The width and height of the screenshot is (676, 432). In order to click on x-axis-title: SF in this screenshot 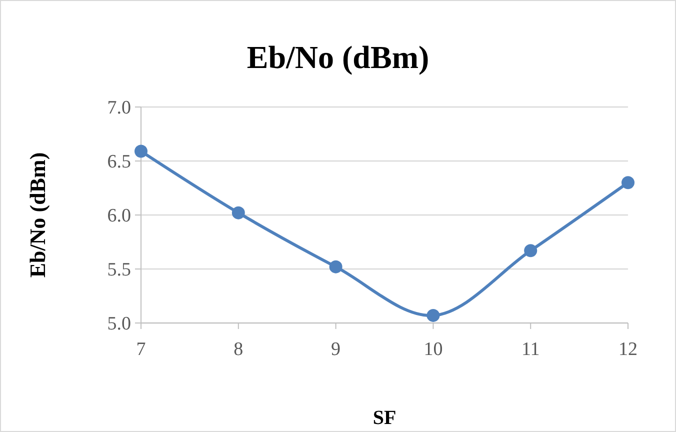, I will do `click(384, 418)`.